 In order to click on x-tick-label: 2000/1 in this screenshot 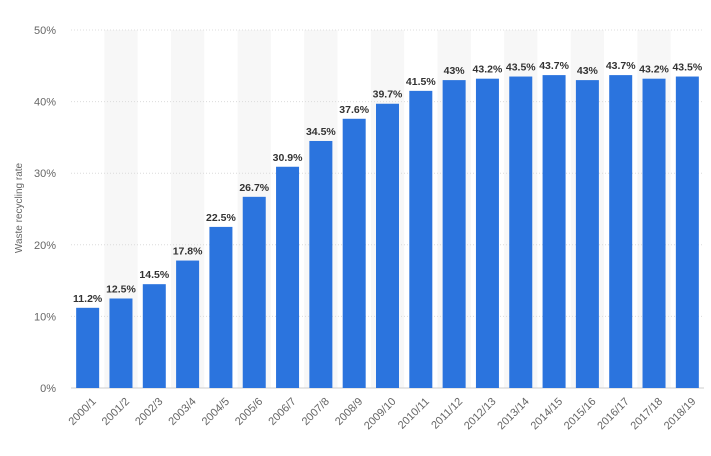, I will do `click(82, 412)`.